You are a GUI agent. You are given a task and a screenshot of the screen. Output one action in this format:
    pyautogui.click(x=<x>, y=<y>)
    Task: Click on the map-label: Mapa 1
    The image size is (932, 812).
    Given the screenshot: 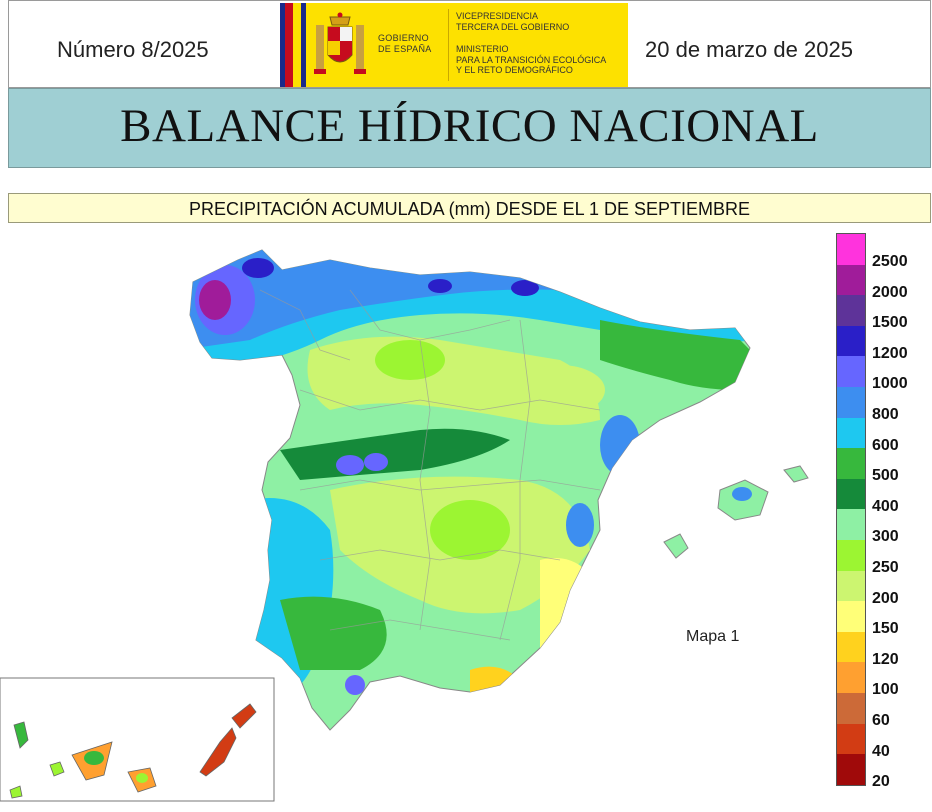 What is the action you would take?
    pyautogui.click(x=713, y=636)
    